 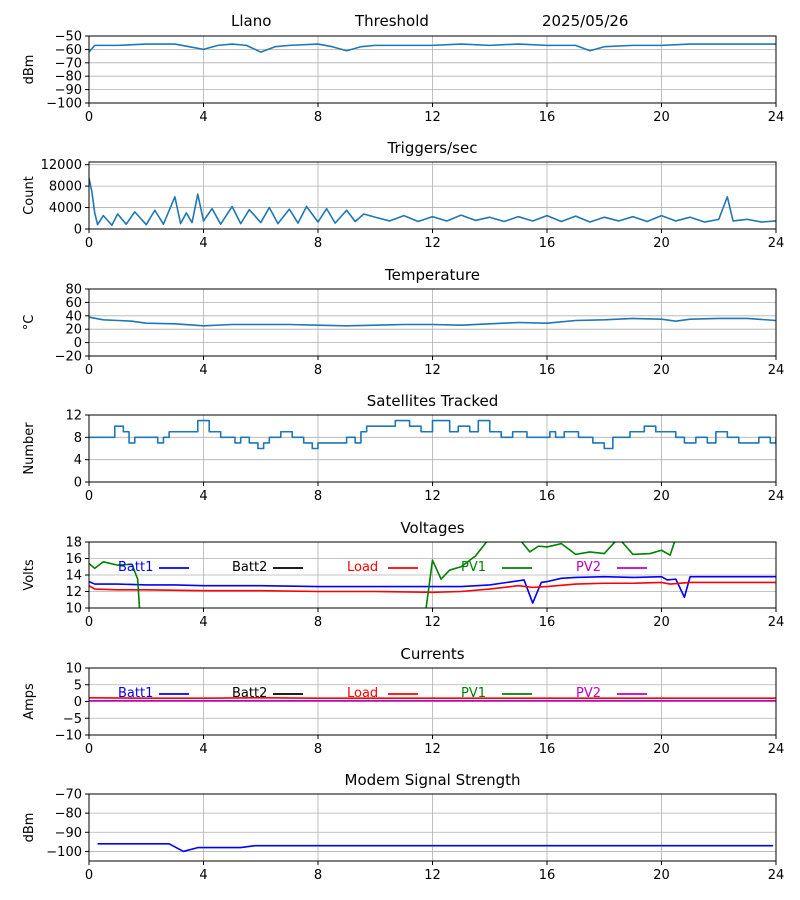 I want to click on series-line-load, so click(x=432, y=587).